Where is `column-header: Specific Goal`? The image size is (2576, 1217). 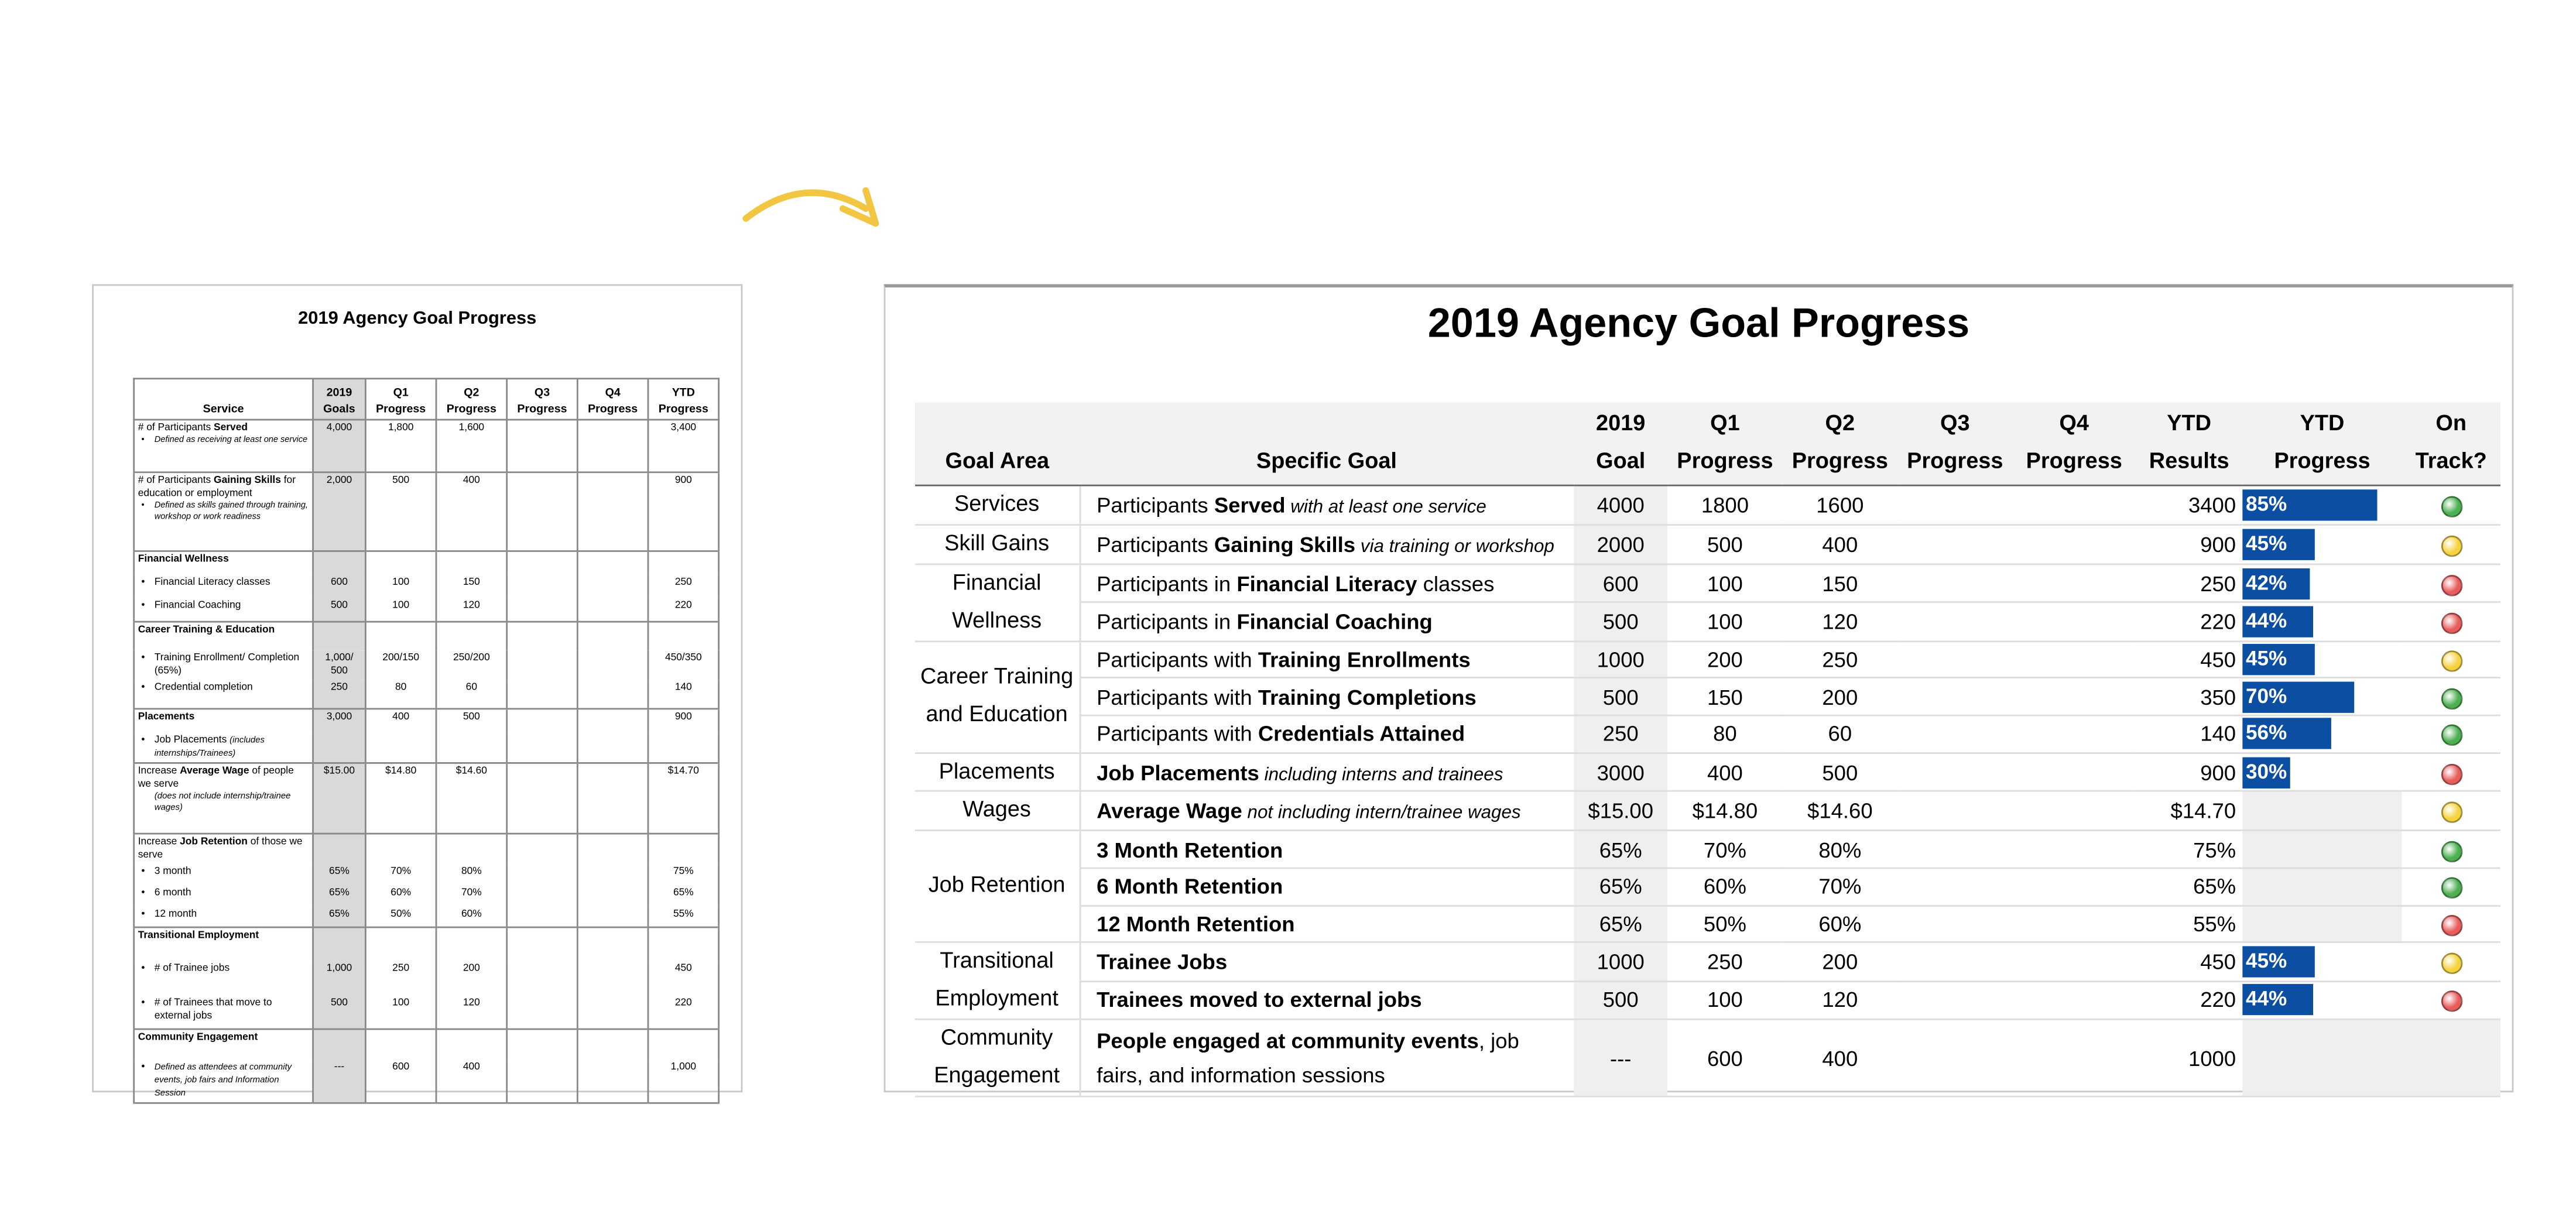 column-header: Specific Goal is located at coordinates (1326, 444).